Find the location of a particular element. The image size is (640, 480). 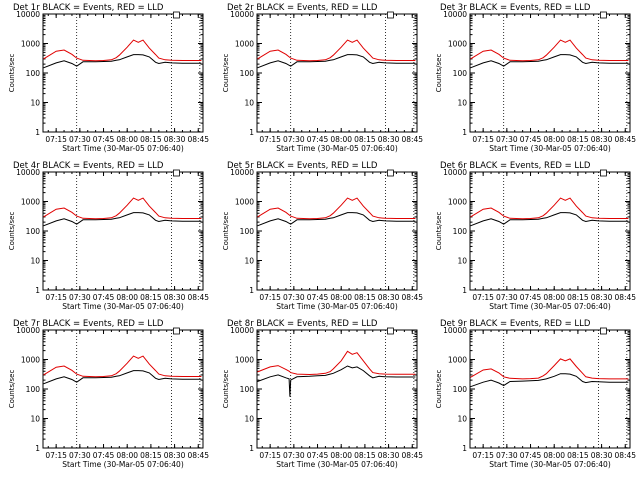

chart-title: Det 7r BLACK = Events, RED = LLD is located at coordinates (88, 324).